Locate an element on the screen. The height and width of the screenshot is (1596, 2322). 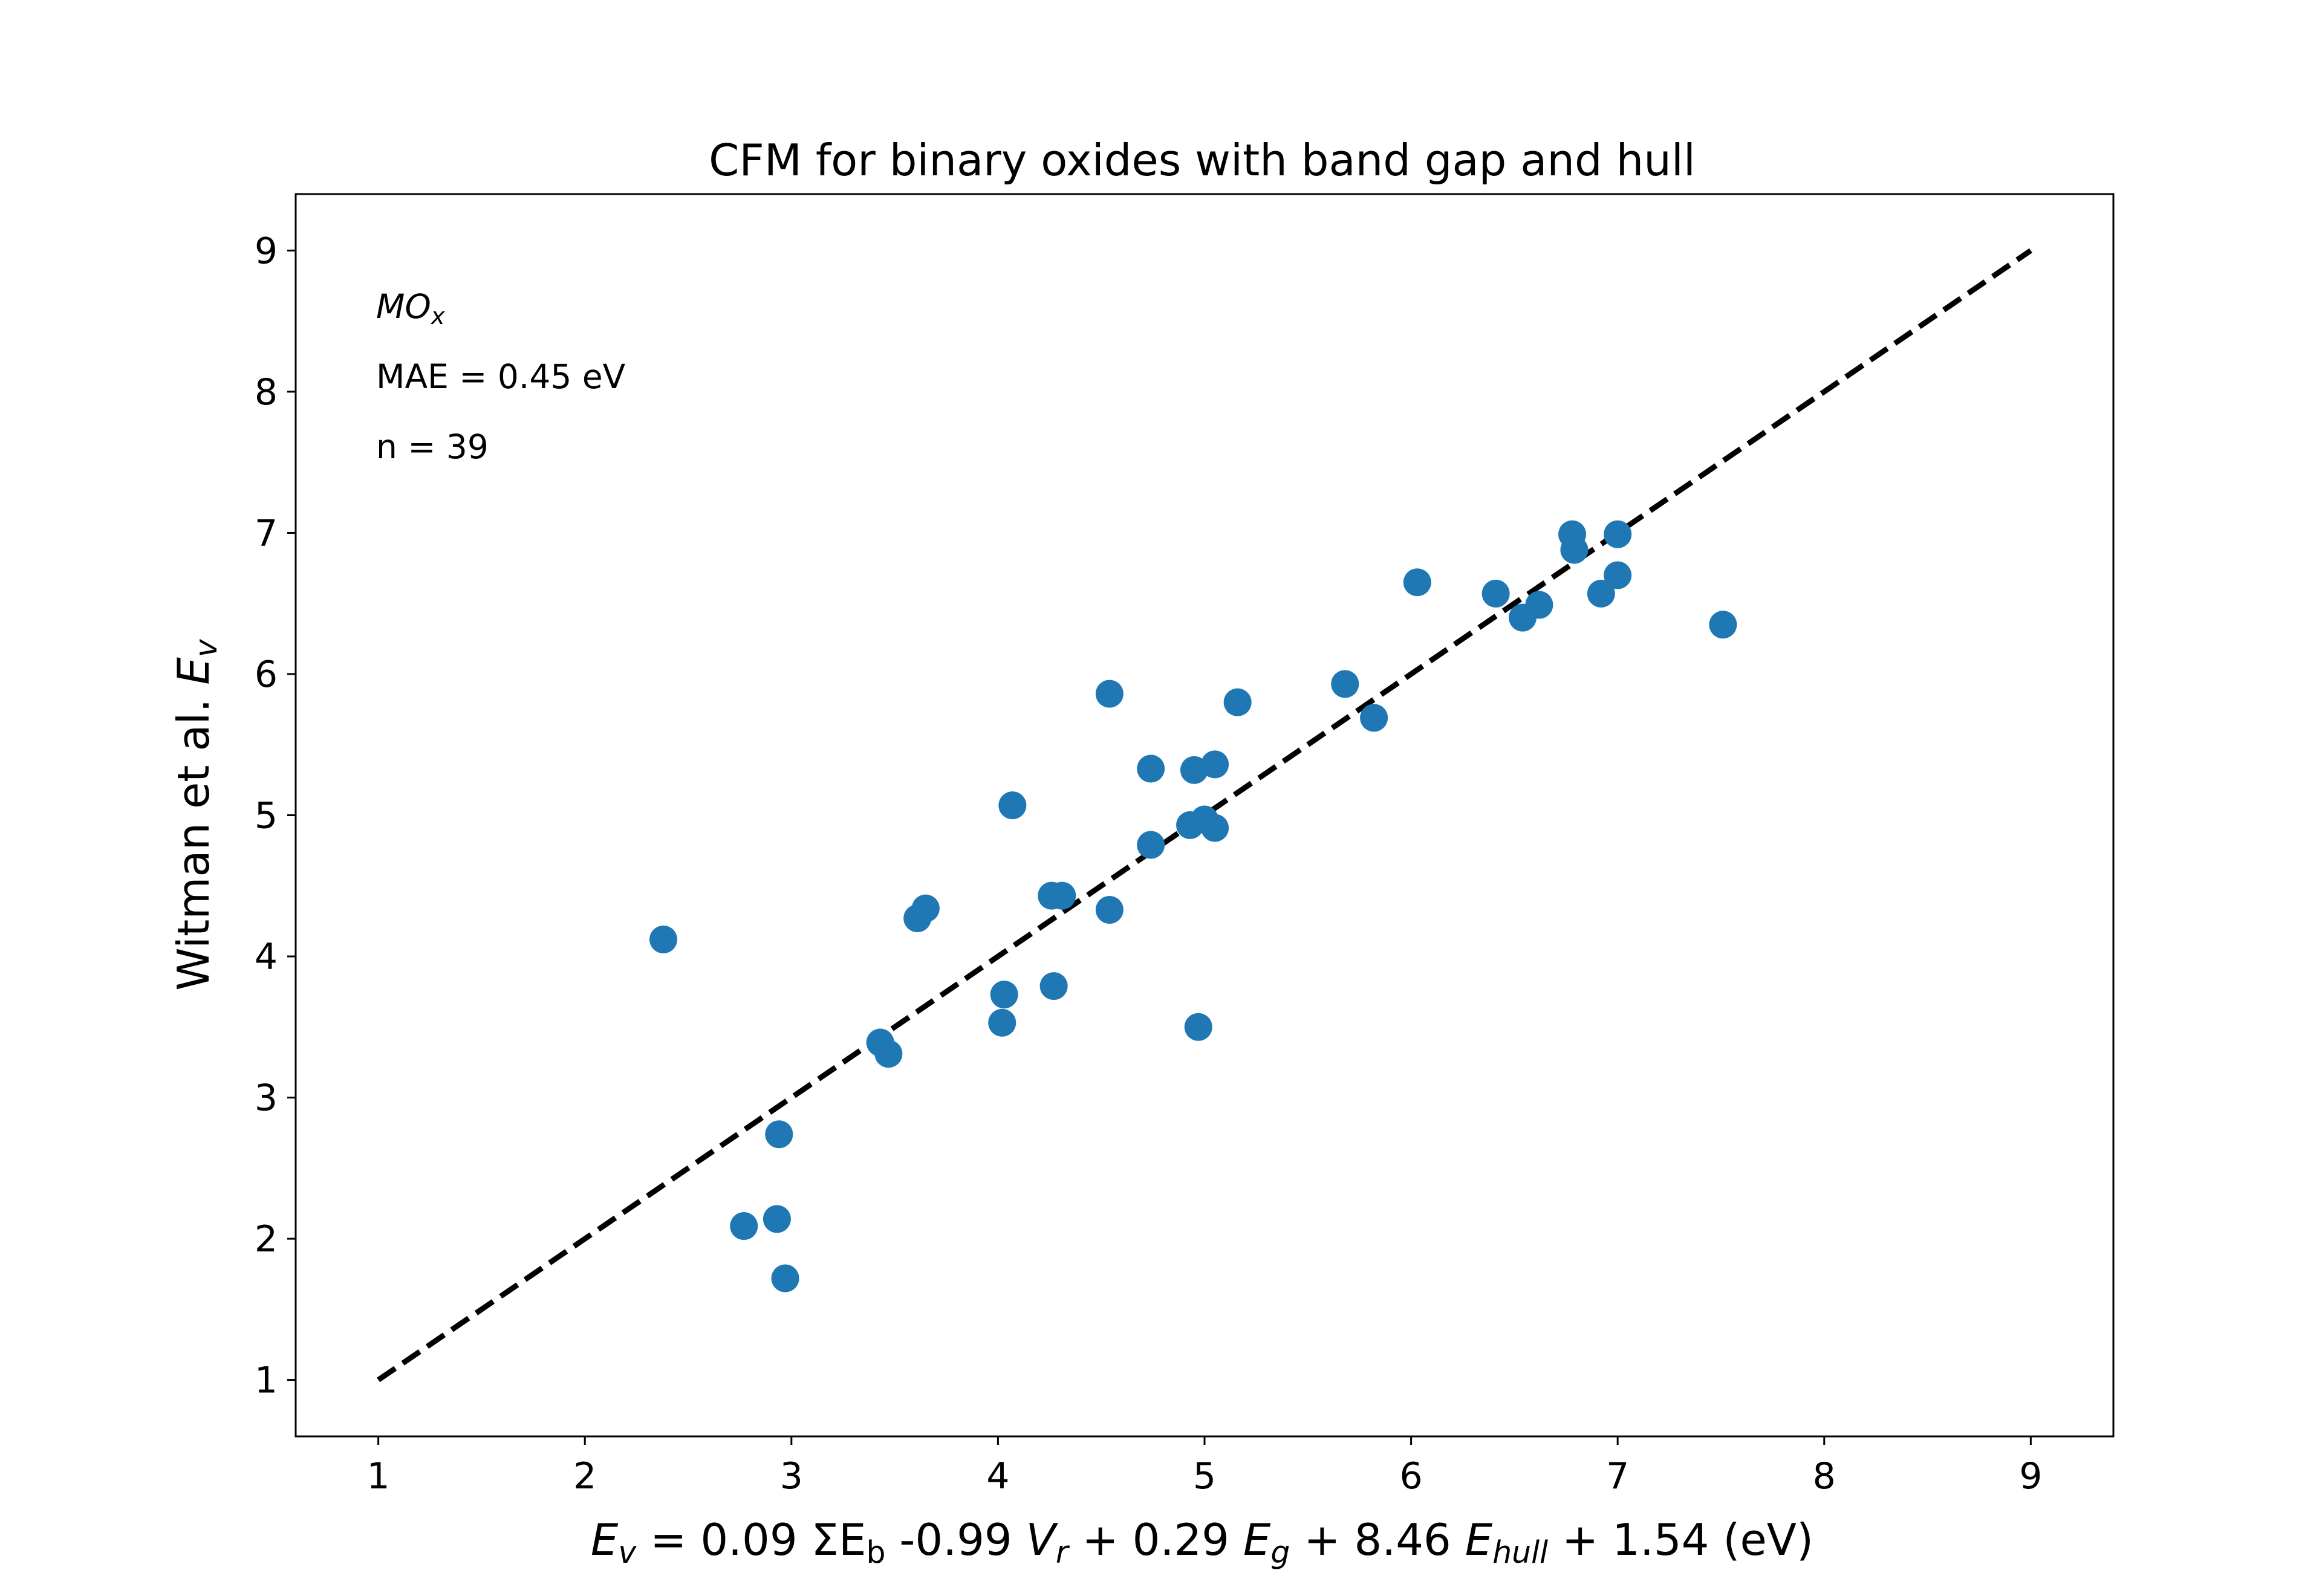
label-part: g is located at coordinates (1280, 1552).